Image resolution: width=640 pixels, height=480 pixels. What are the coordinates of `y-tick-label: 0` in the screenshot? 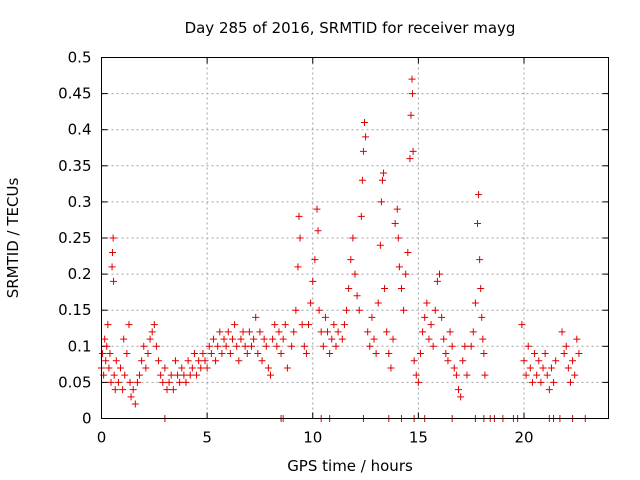 It's located at (87, 419).